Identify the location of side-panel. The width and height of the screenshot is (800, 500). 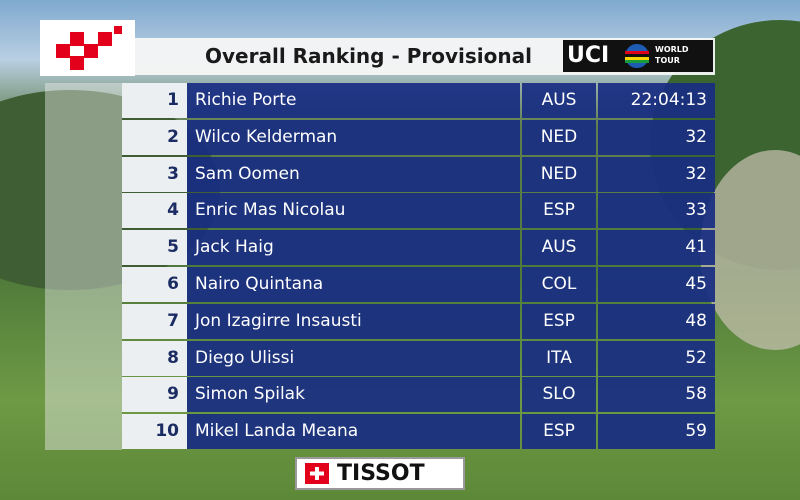
(83, 266).